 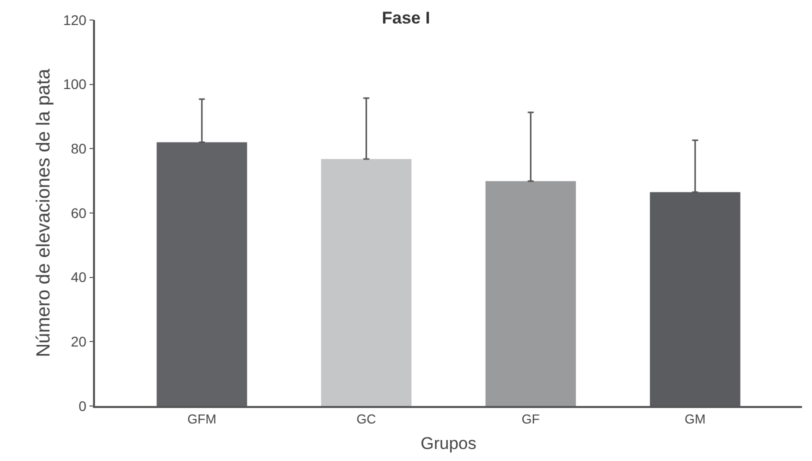 What do you see at coordinates (43, 213) in the screenshot?
I see `y-axis-title: Número de elevaciones de la pata` at bounding box center [43, 213].